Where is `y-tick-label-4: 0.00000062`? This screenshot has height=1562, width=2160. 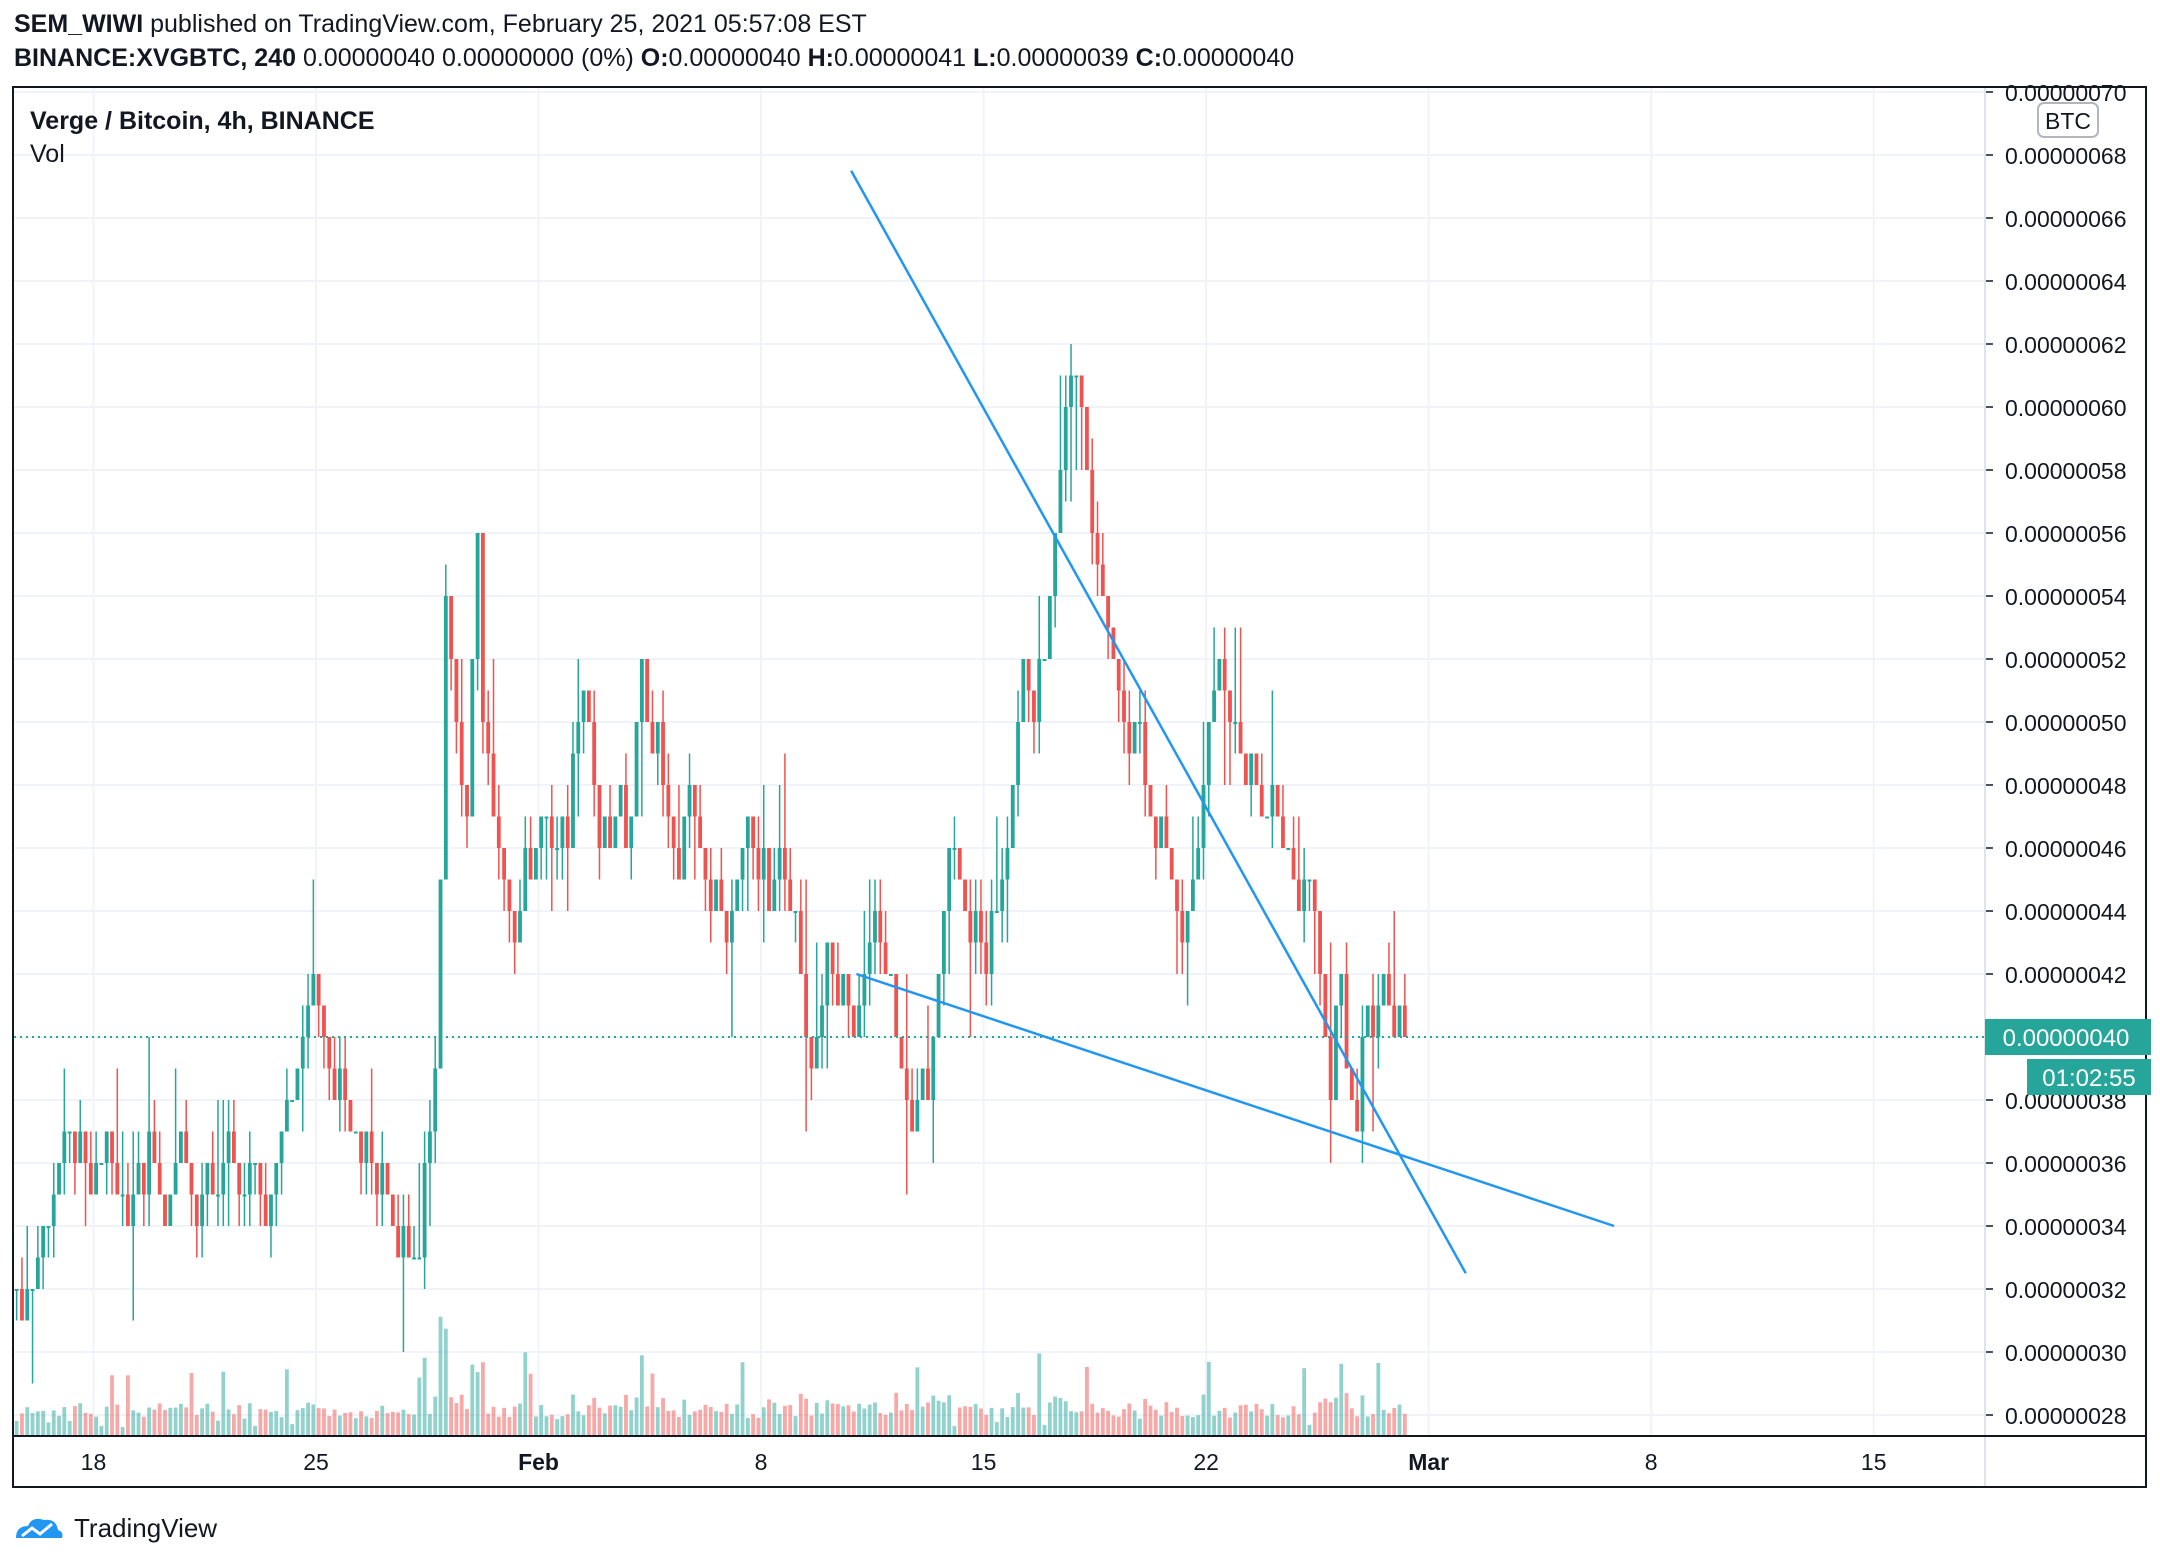
y-tick-label-4: 0.00000062 is located at coordinates (2066, 345).